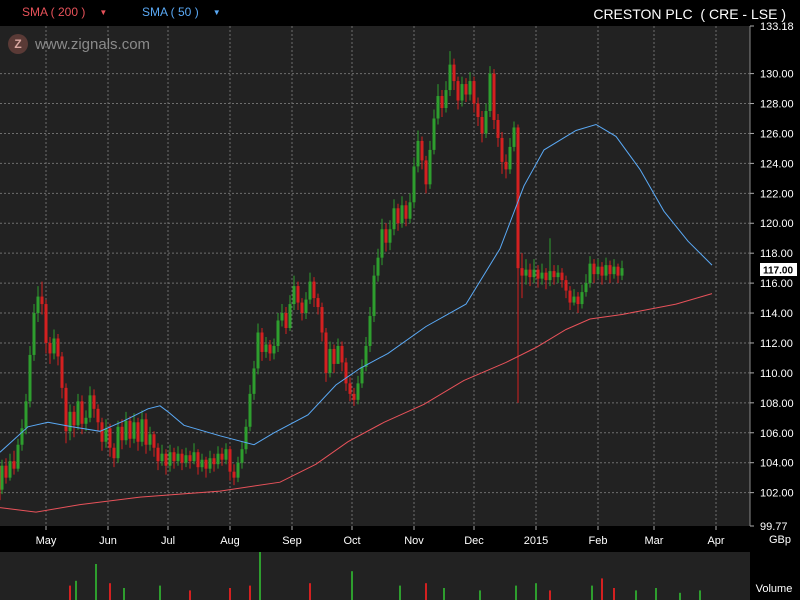 The width and height of the screenshot is (800, 600). What do you see at coordinates (351, 541) in the screenshot?
I see `x-tick-label: Oct` at bounding box center [351, 541].